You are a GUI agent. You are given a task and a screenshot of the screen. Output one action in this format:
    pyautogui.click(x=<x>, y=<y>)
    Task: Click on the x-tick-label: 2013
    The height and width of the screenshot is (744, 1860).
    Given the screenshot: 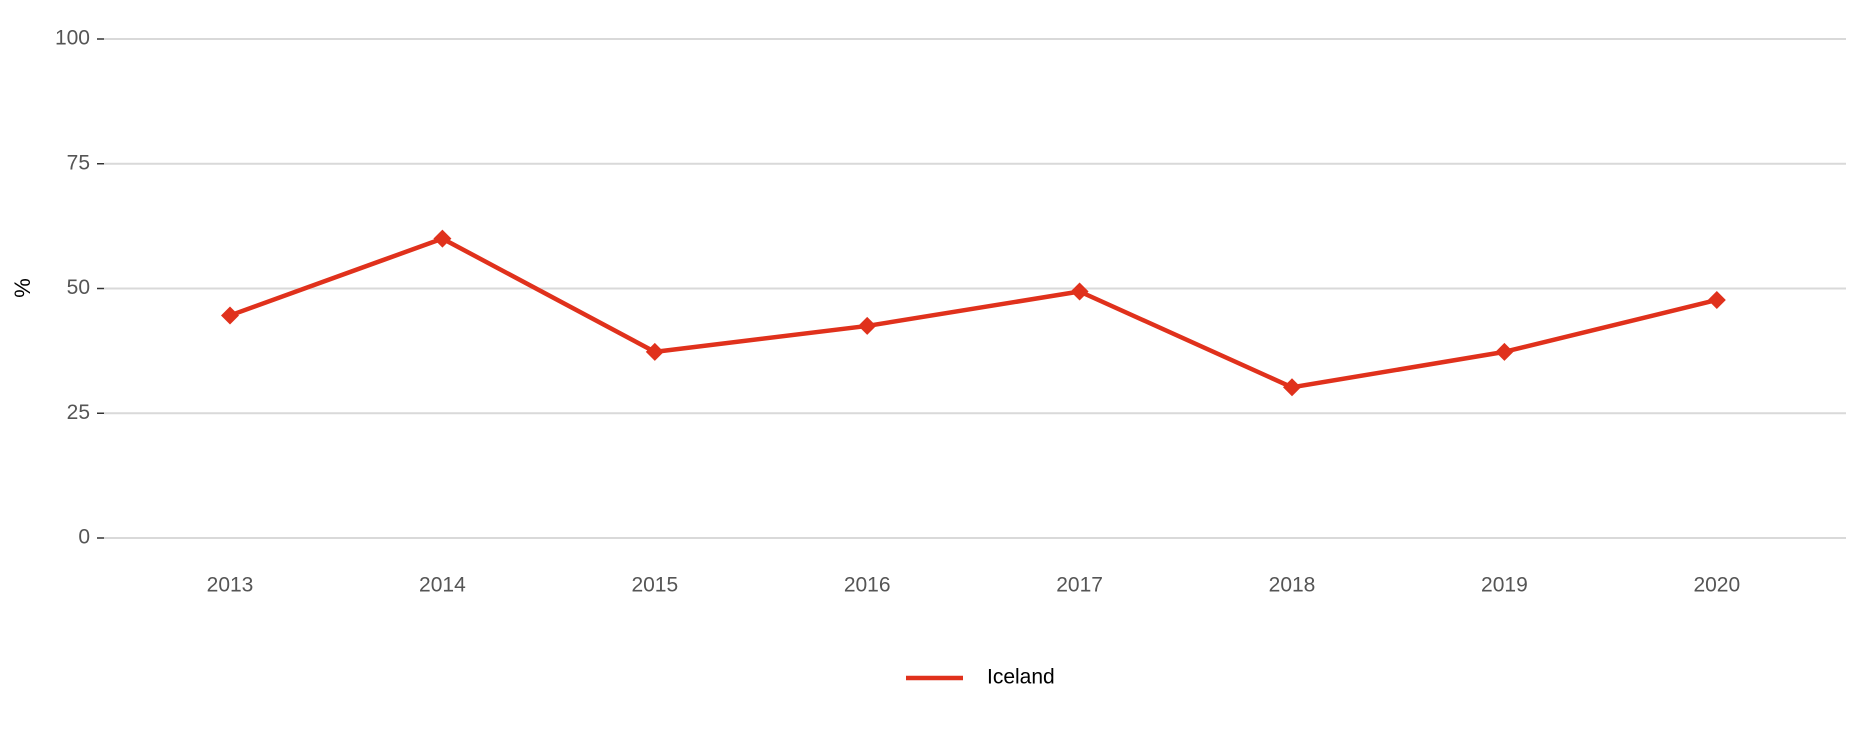 What is the action you would take?
    pyautogui.click(x=230, y=585)
    